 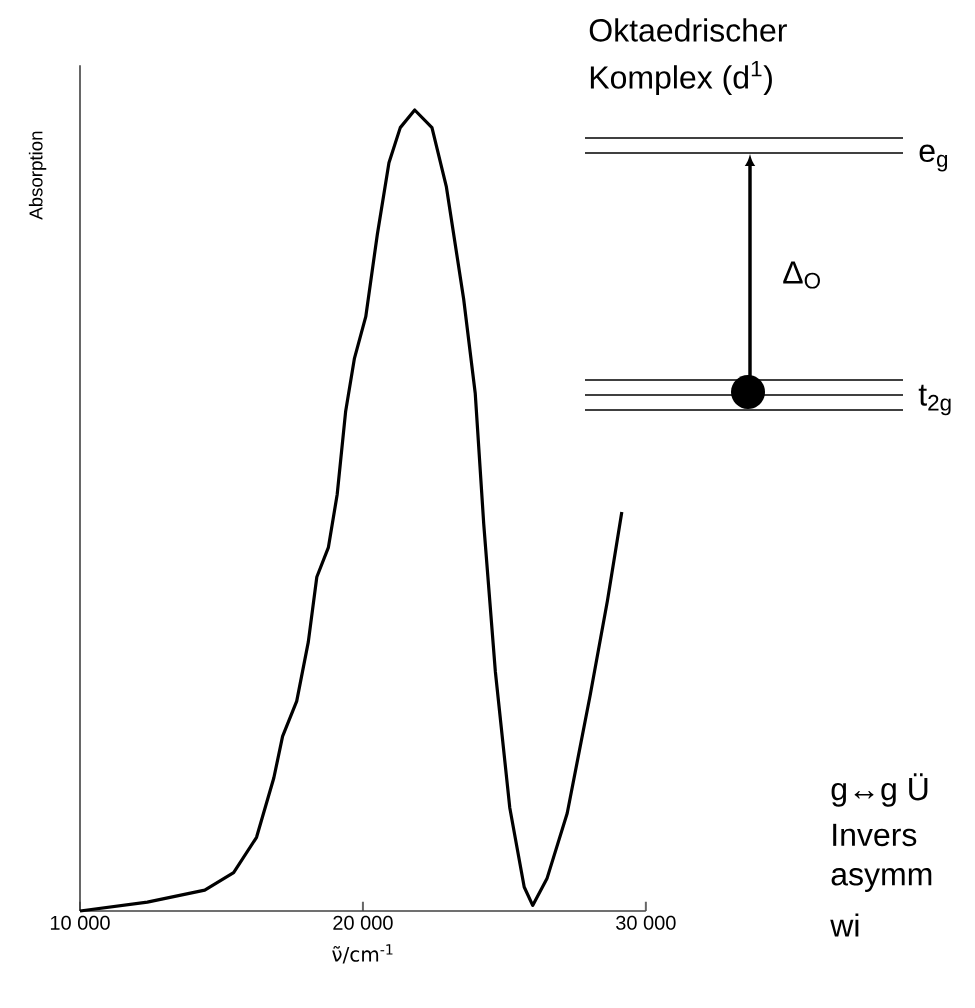 What do you see at coordinates (681, 78) in the screenshot?
I see `text: Komplex (d$^{1}$)` at bounding box center [681, 78].